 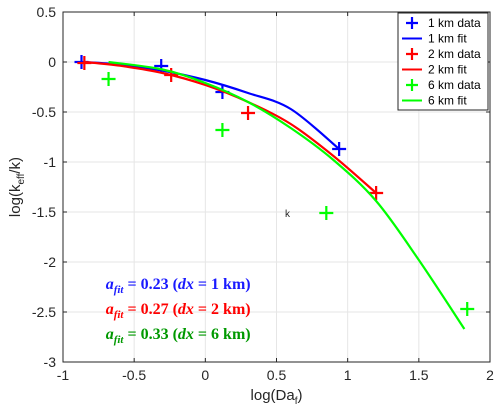 I want to click on legend-swatch-1-km-data, so click(x=412, y=23).